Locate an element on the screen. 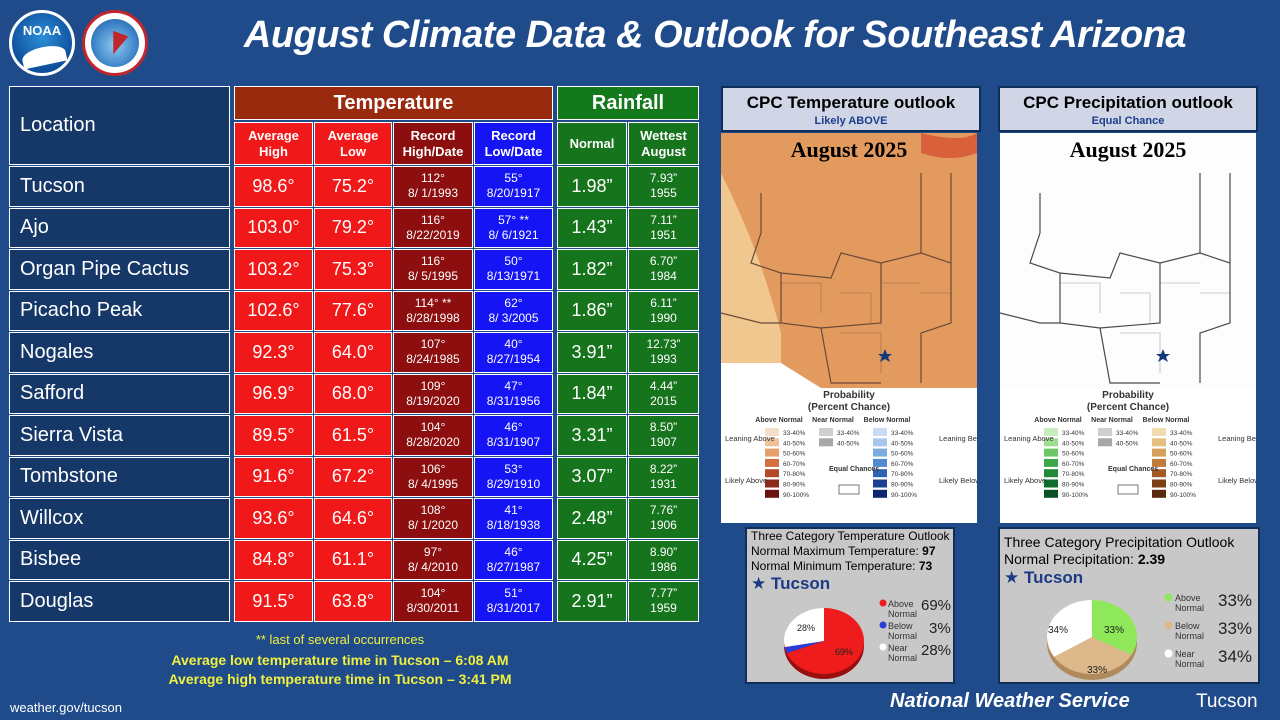  legend-above-bin: 33-40% is located at coordinates (1073, 433).